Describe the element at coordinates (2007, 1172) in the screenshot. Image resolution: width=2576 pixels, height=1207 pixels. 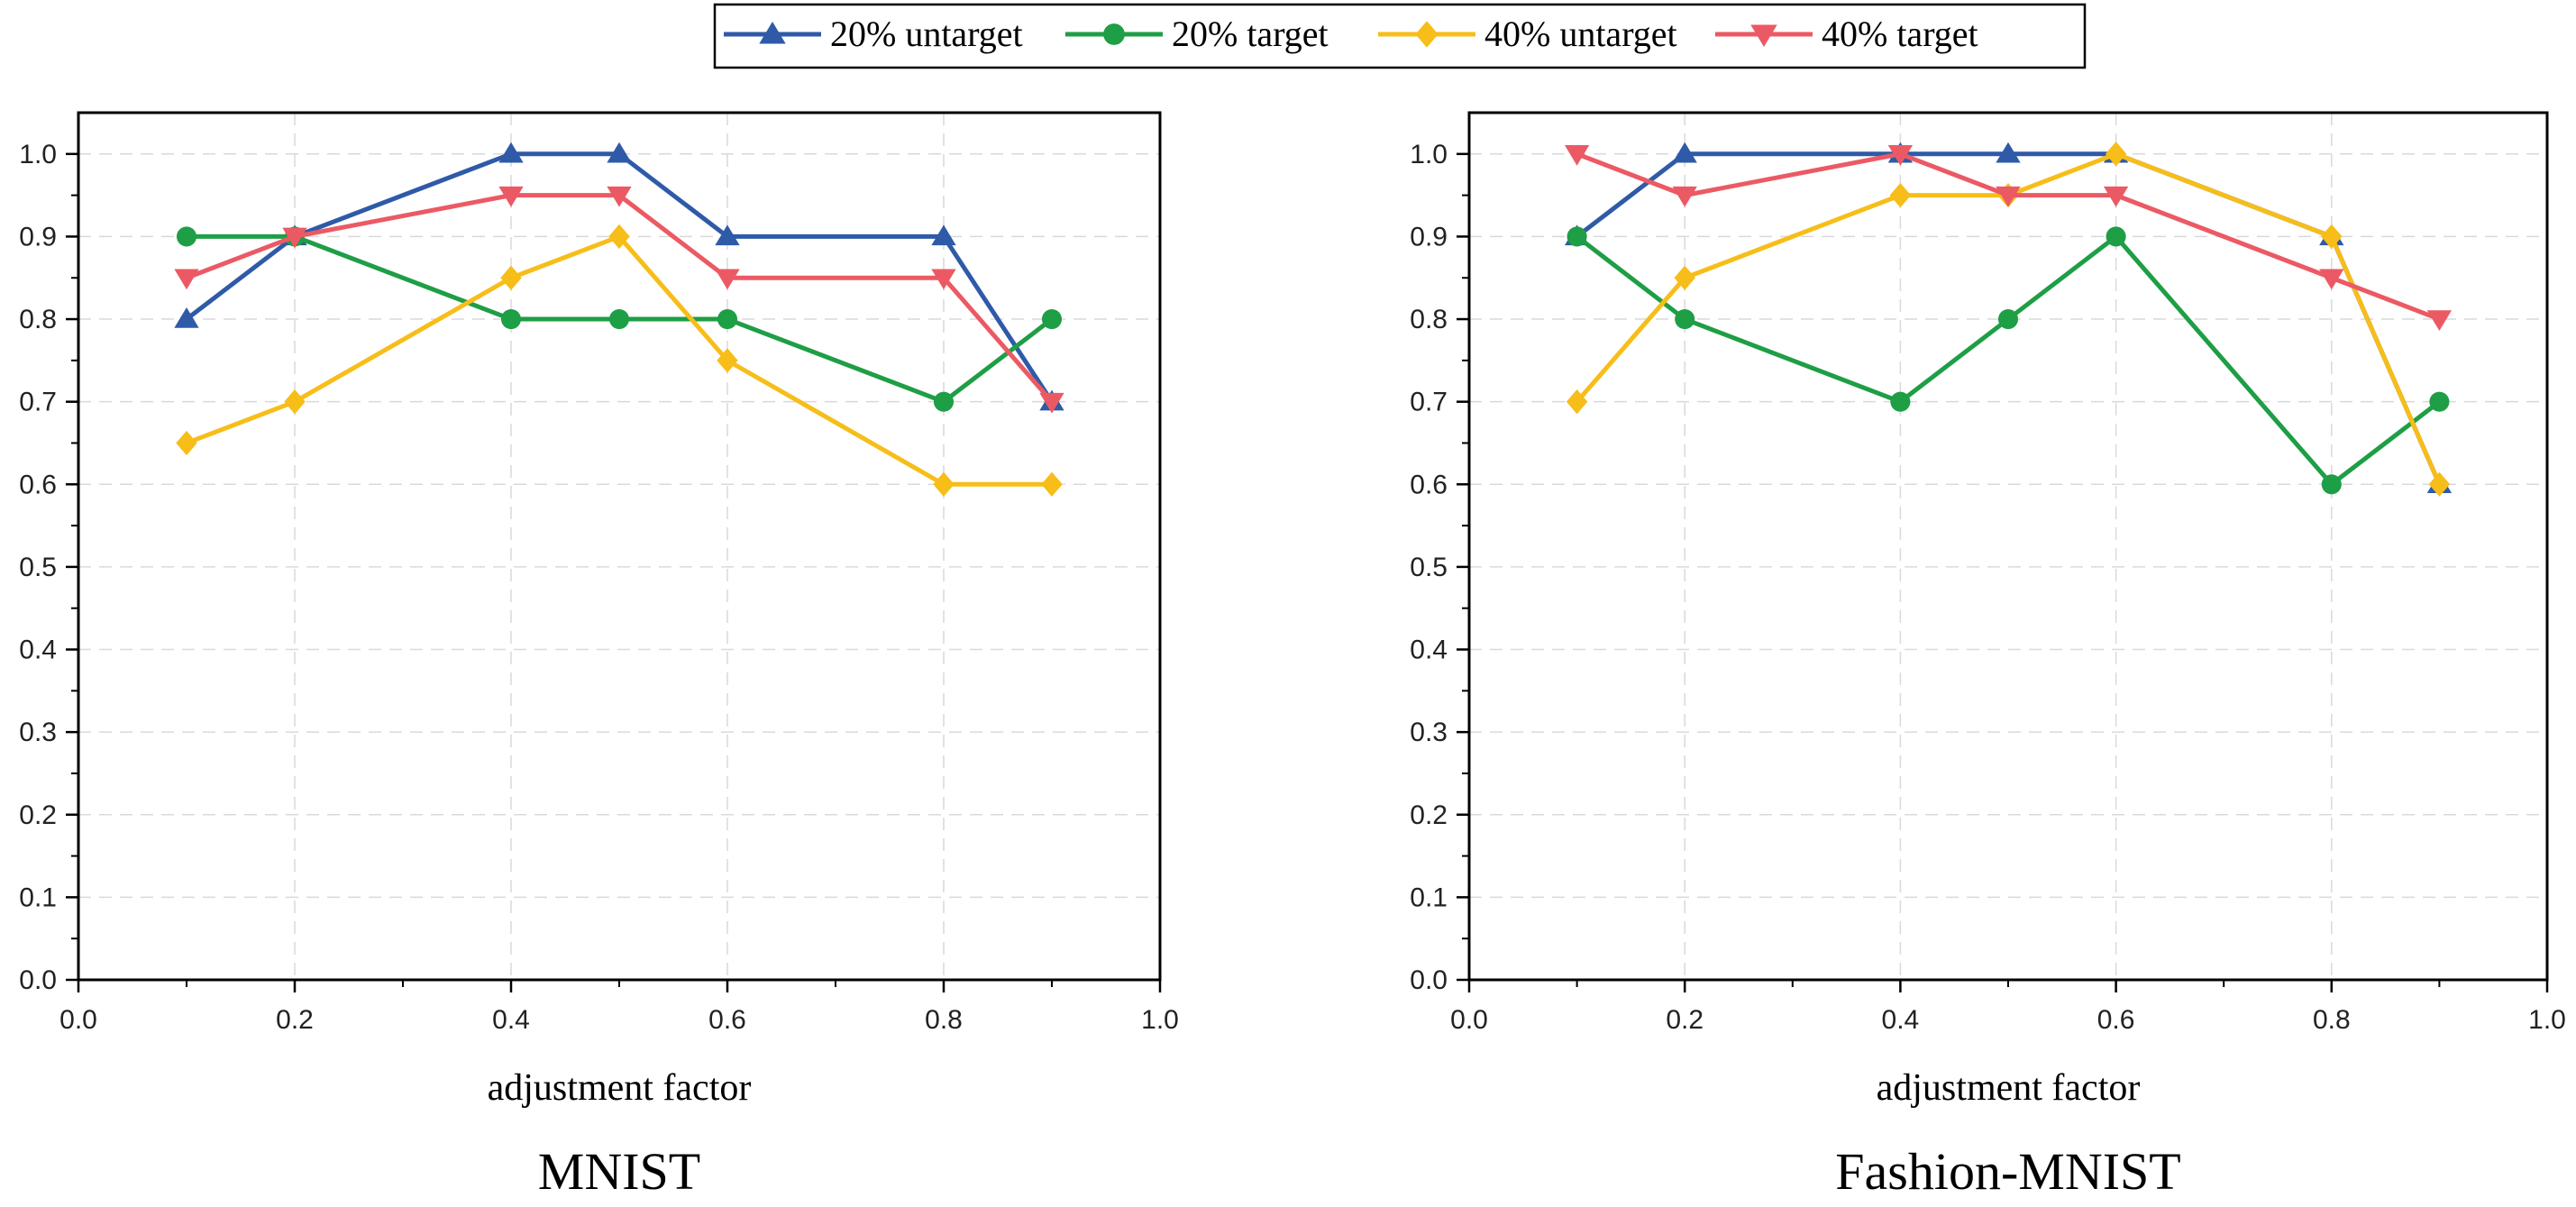
I see `panel-title: Fashion-MNIST` at that location.